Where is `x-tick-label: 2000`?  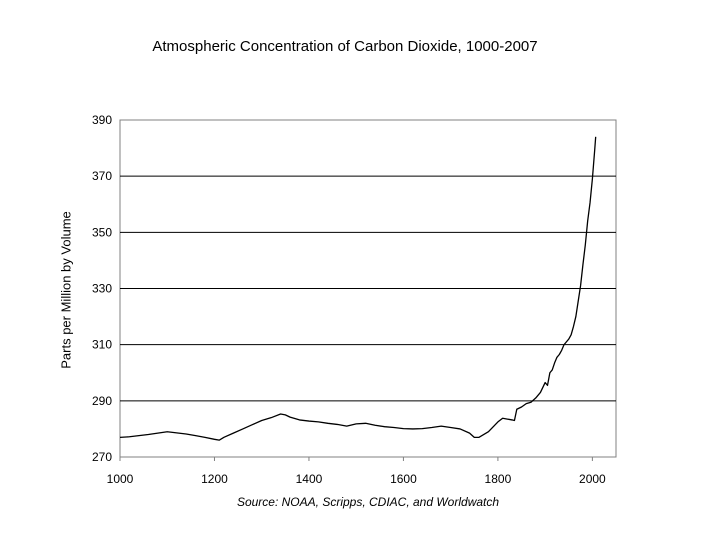 x-tick-label: 2000 is located at coordinates (592, 479).